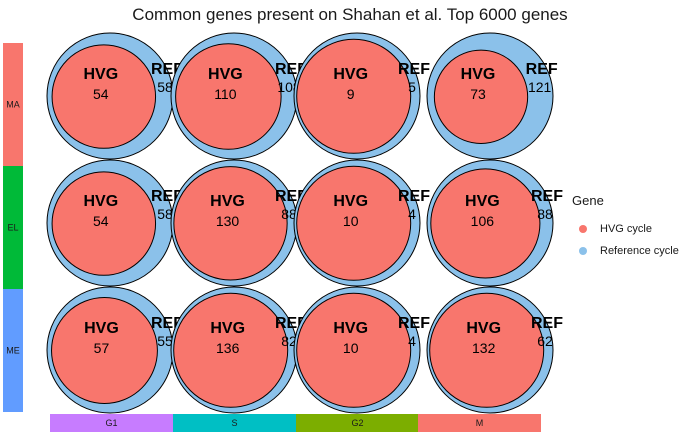  Describe the element at coordinates (101, 221) in the screenshot. I see `hvg-count-el-g1: 54` at that location.